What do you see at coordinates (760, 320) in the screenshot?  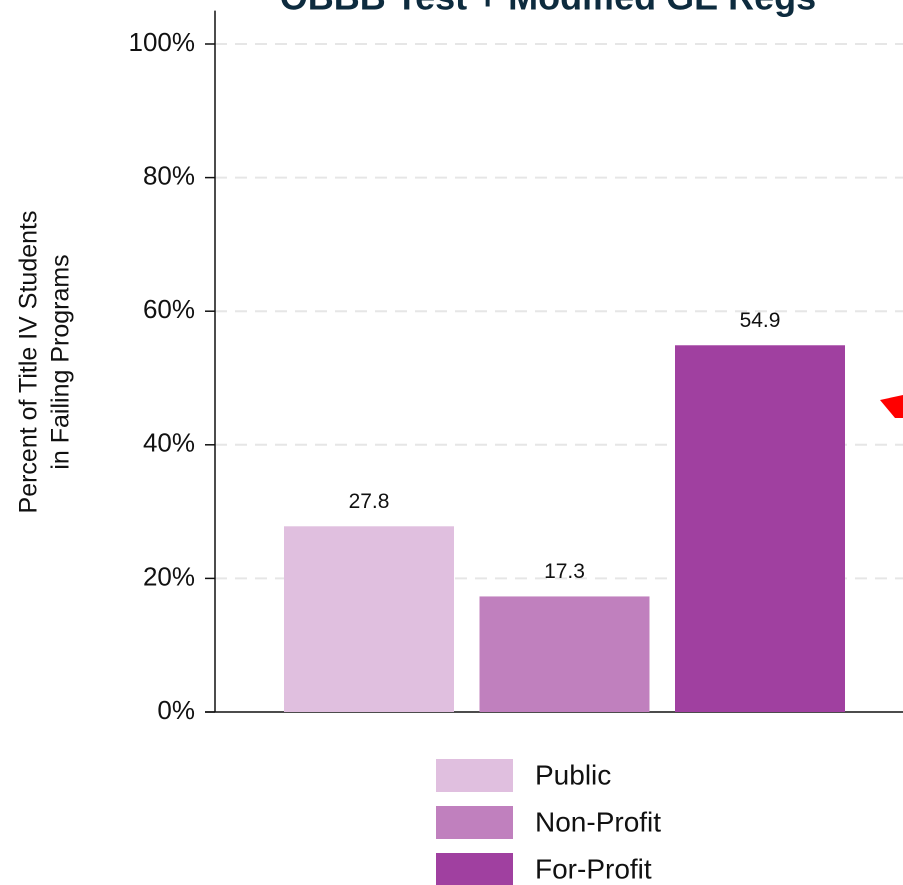 I see `value-label: 54.9` at bounding box center [760, 320].